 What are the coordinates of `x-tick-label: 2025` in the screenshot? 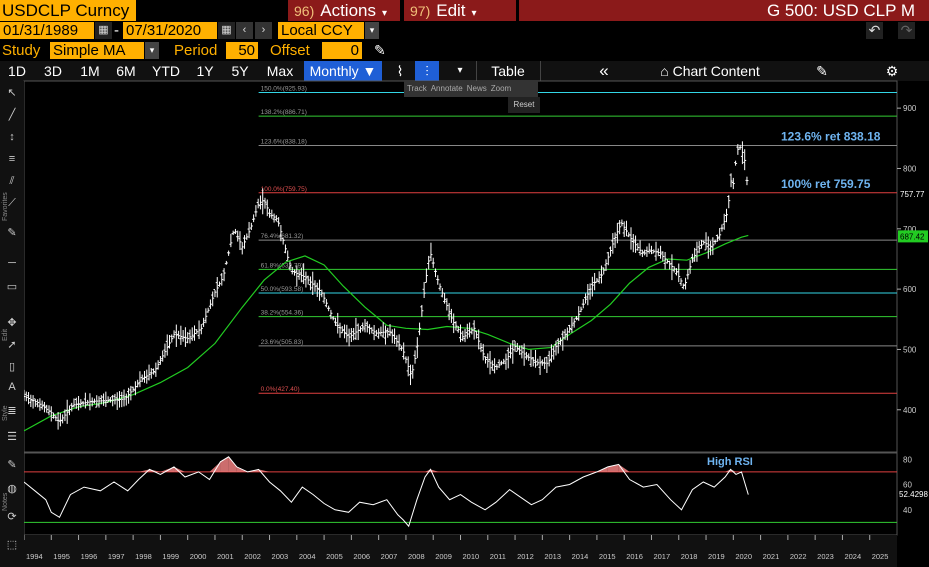 It's located at (880, 556).